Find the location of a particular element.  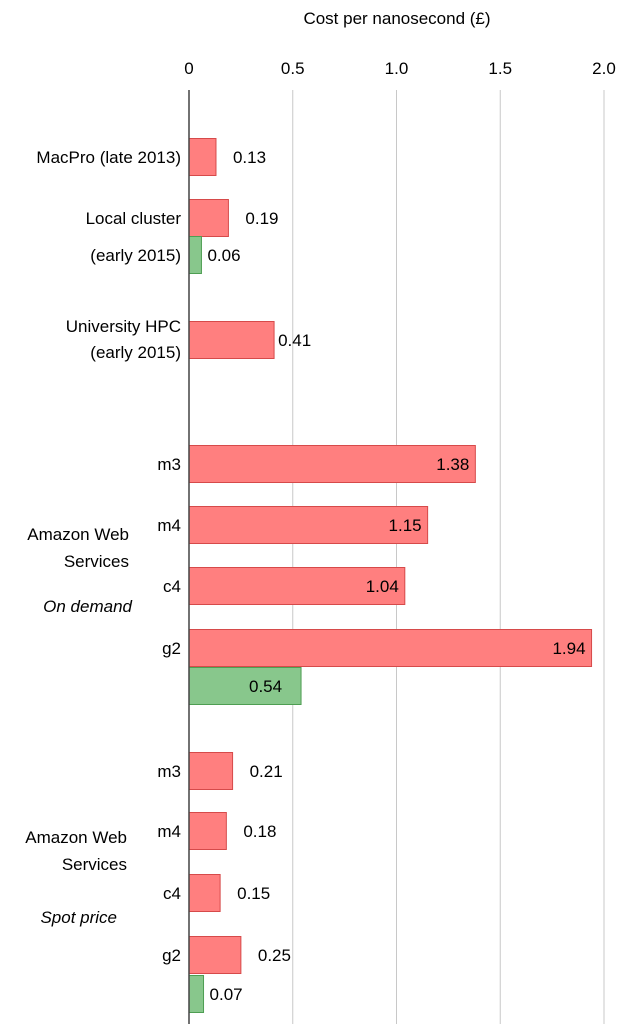

value-label: 1.04 is located at coordinates (382, 586).